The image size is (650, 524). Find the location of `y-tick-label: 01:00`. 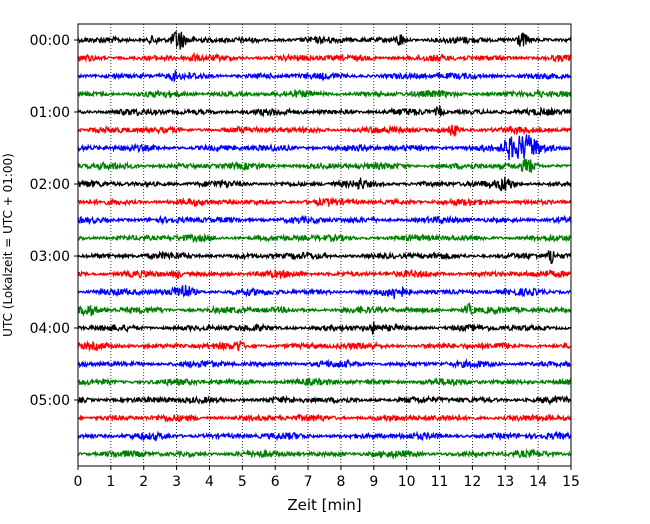

y-tick-label: 01:00 is located at coordinates (50, 113).